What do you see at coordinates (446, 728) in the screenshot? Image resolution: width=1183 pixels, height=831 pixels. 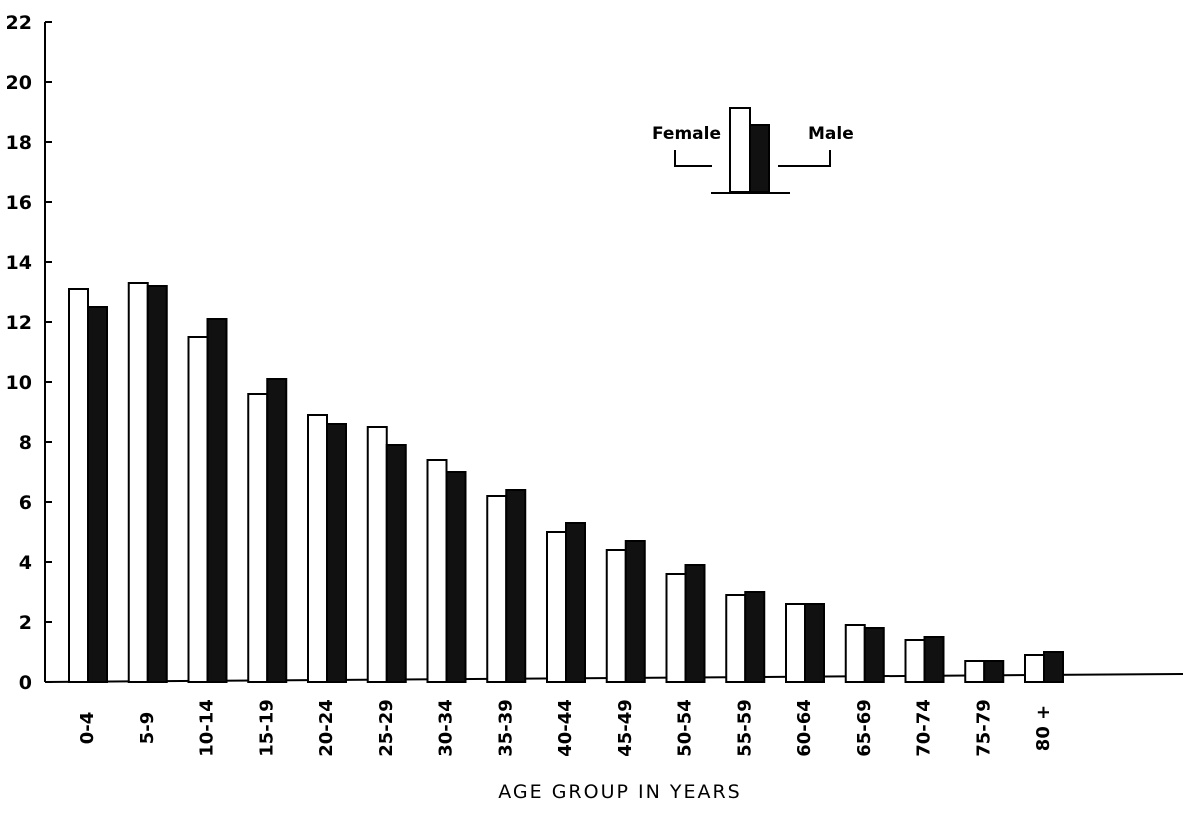 I see `x-category-label: 30-34` at bounding box center [446, 728].